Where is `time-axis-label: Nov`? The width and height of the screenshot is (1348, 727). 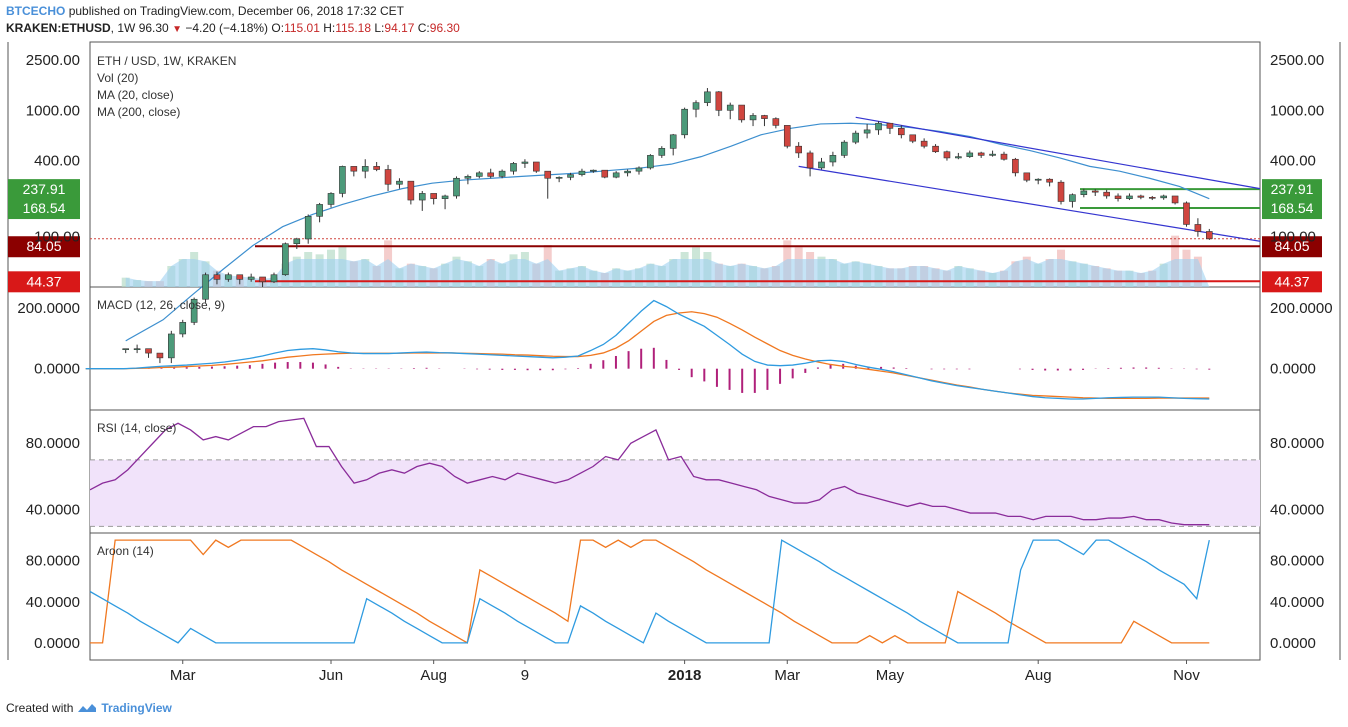
time-axis-label: Nov is located at coordinates (1186, 675).